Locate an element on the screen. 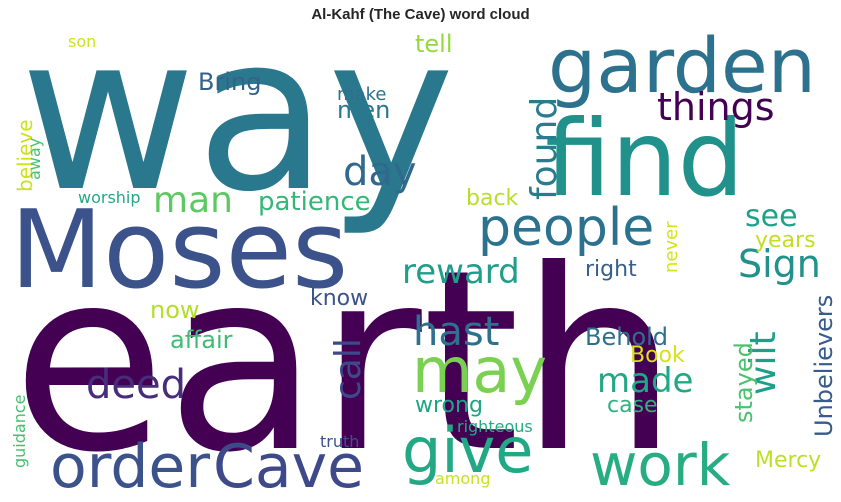 The image size is (841, 502). word-men: men is located at coordinates (363, 110).